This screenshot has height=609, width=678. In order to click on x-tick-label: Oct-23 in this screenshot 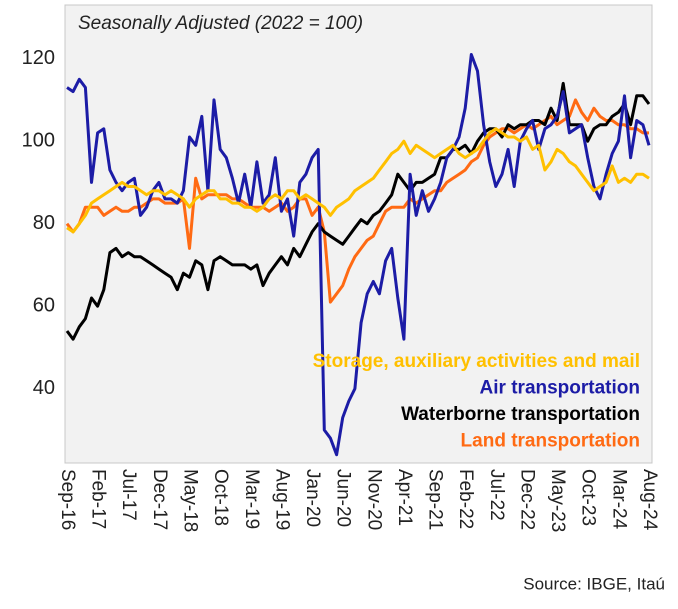, I will do `click(588, 497)`.